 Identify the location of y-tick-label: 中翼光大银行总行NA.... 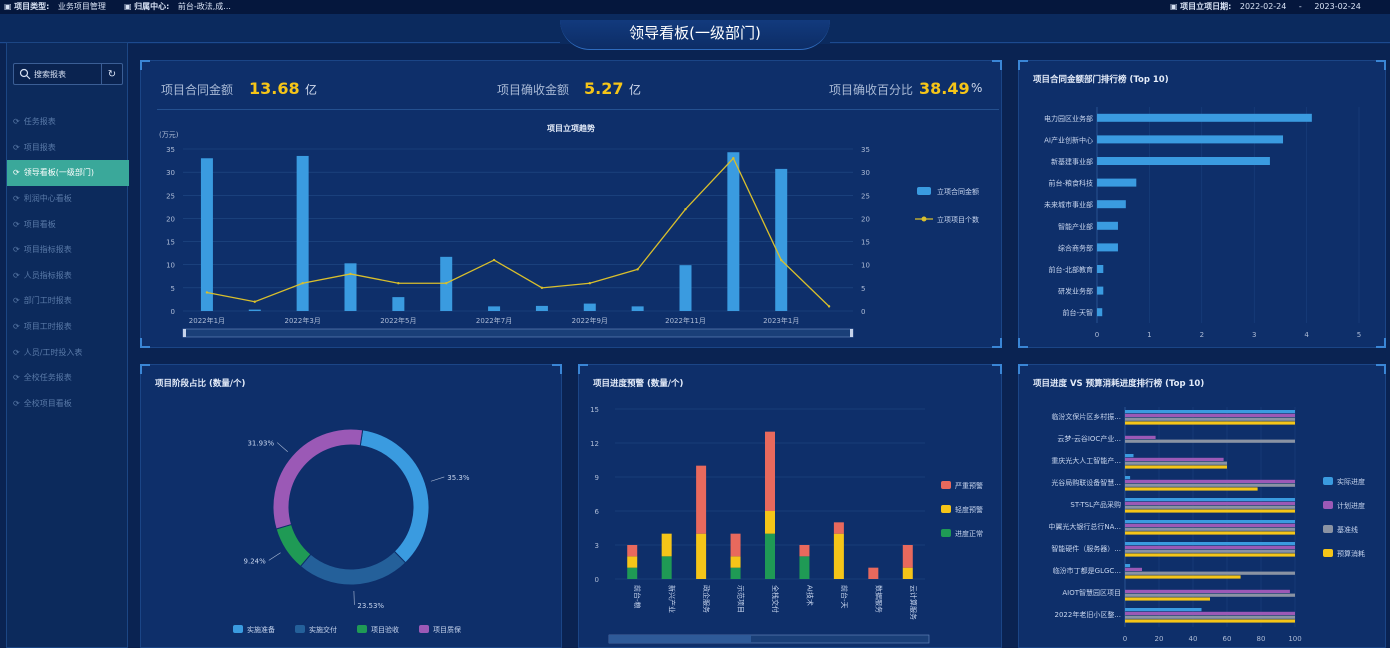
(1084, 526).